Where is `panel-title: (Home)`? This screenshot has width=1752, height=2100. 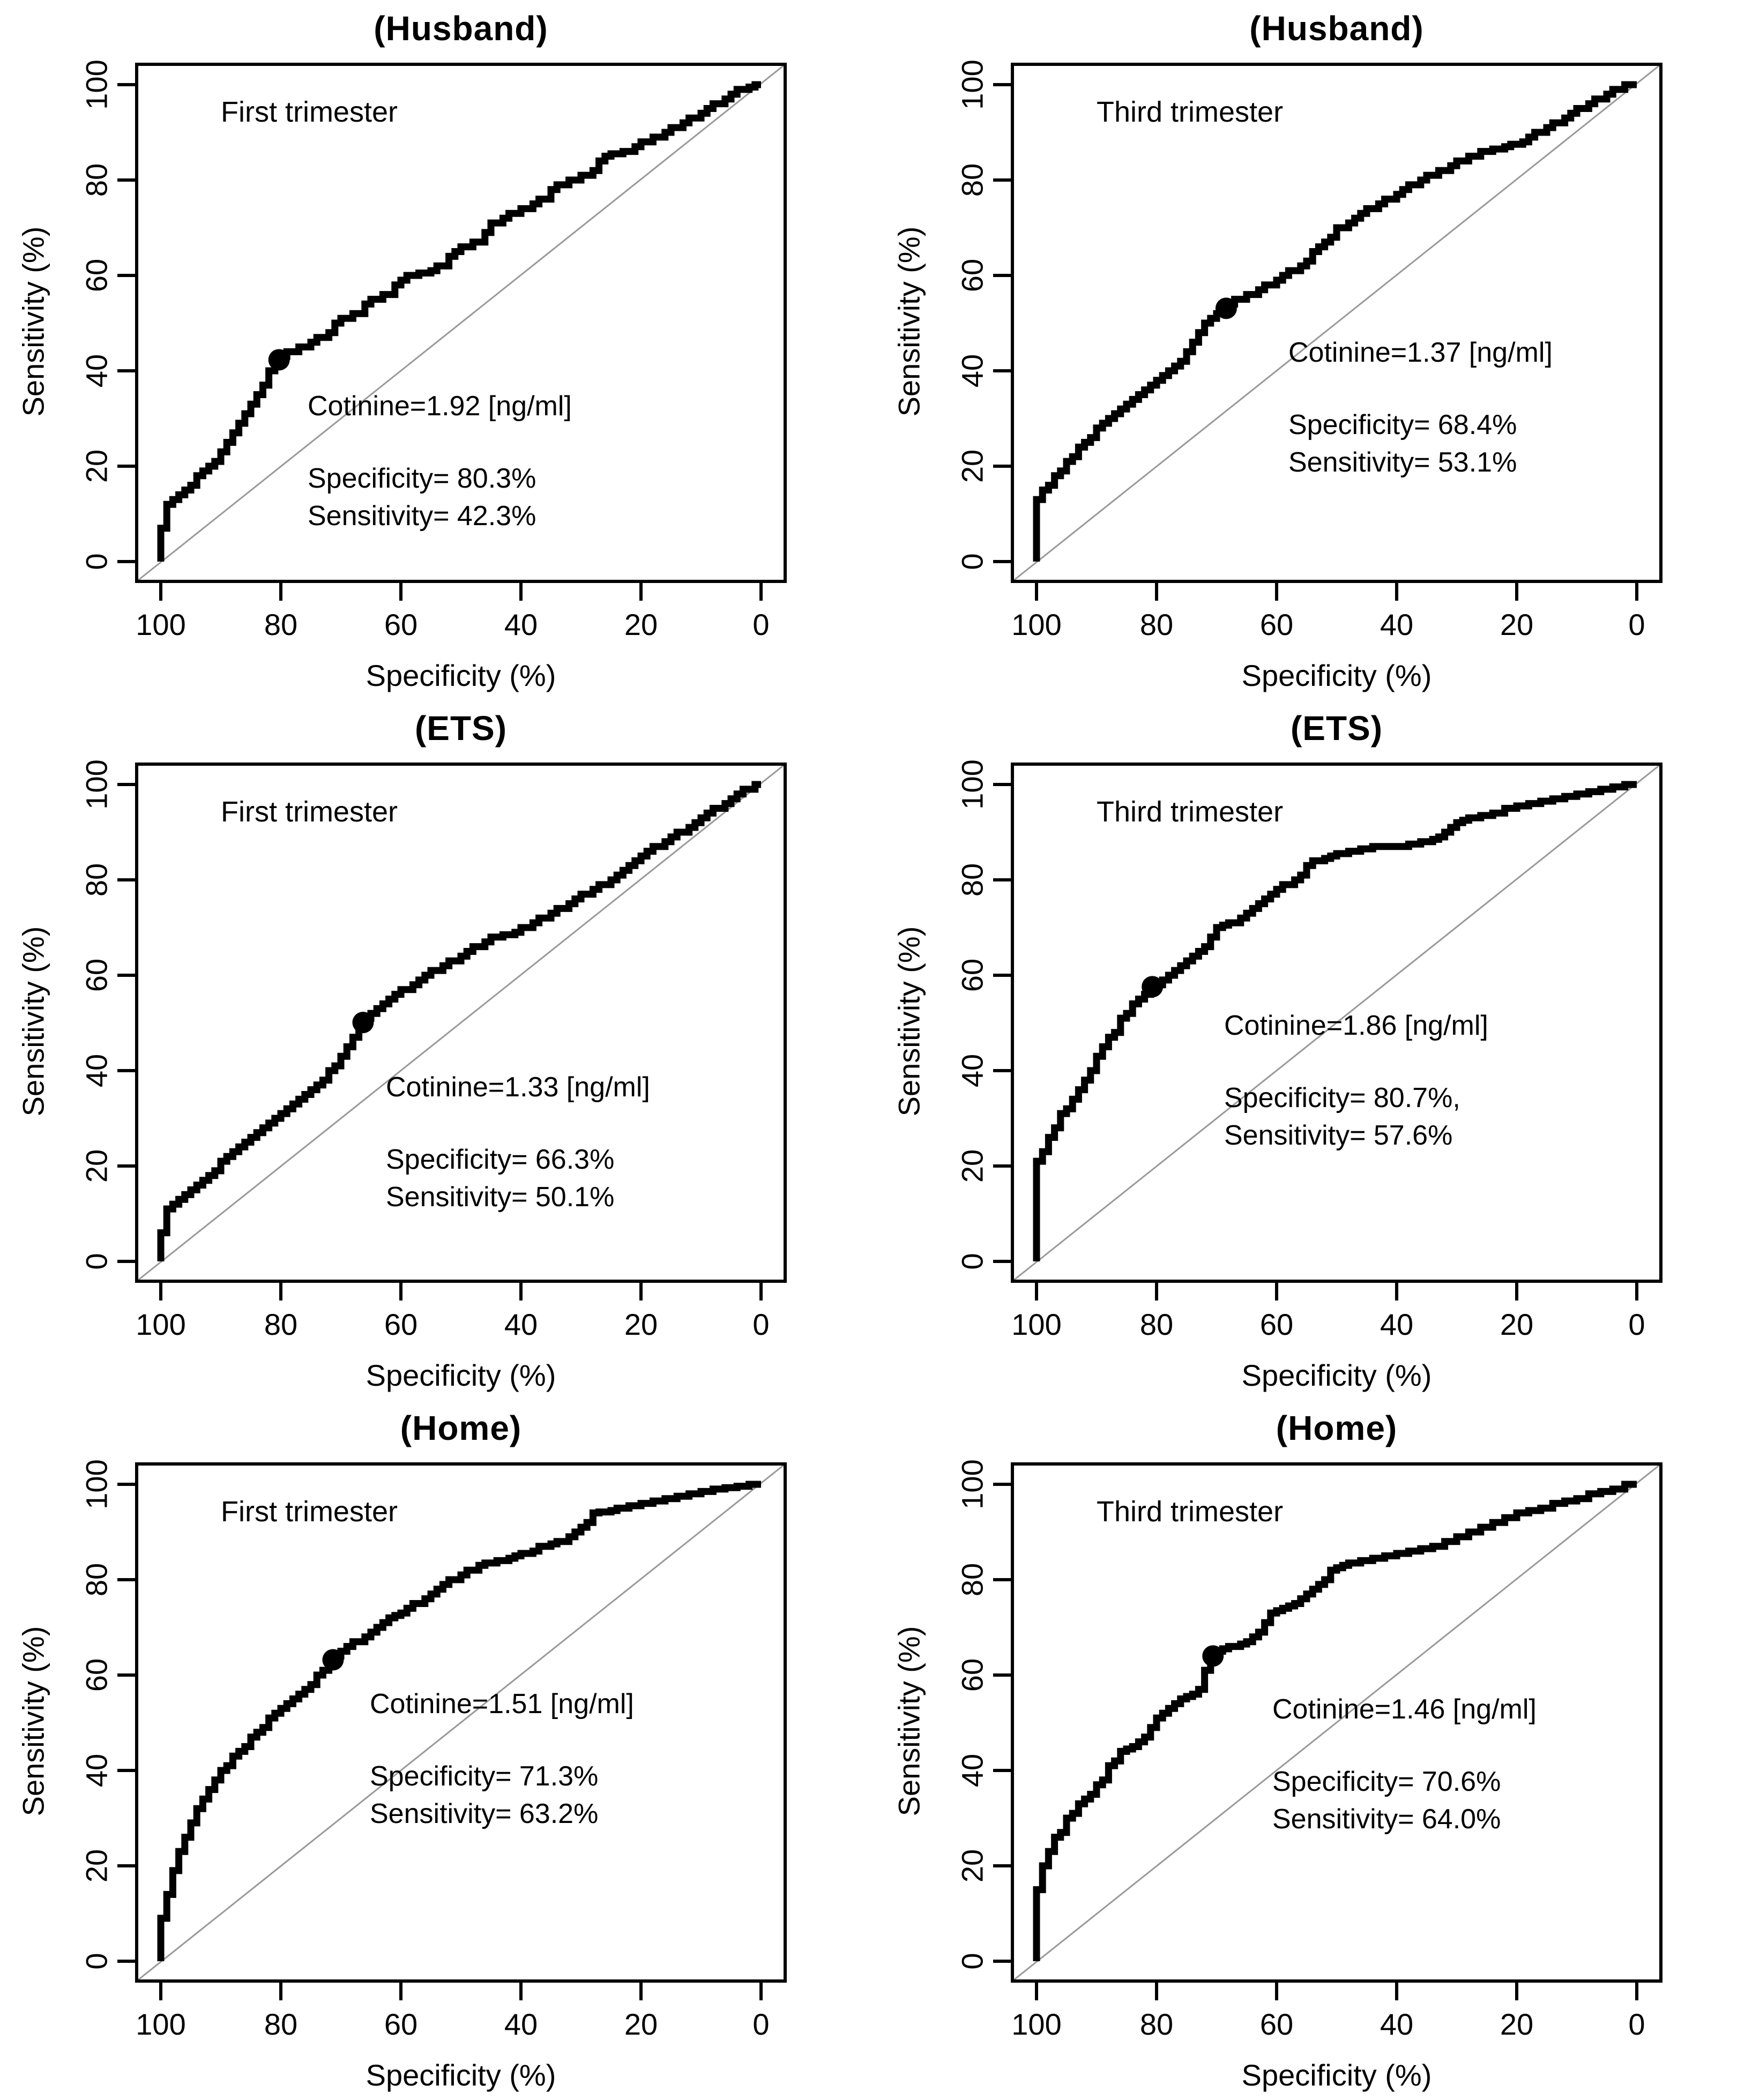
panel-title: (Home) is located at coordinates (461, 1428).